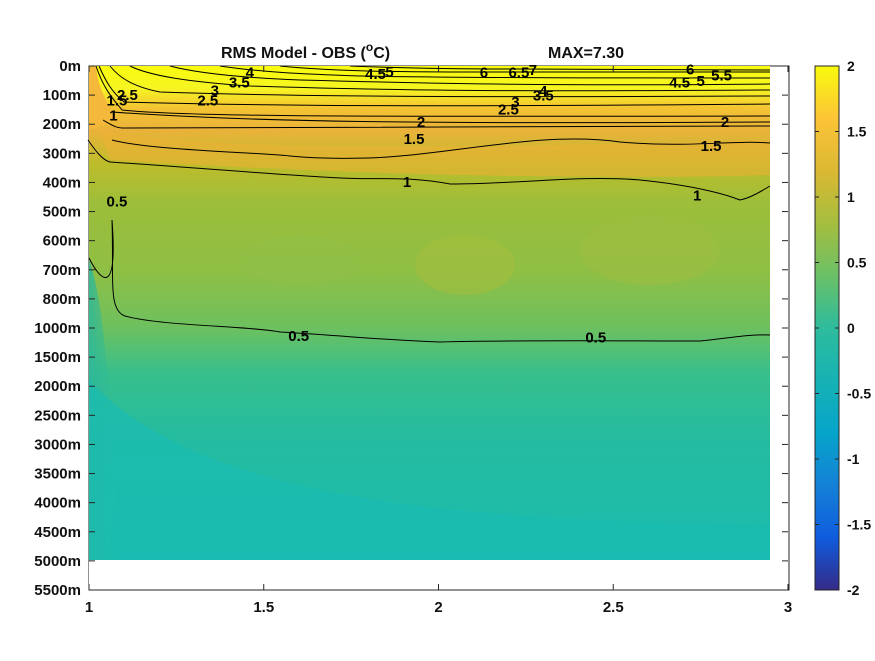  Describe the element at coordinates (851, 328) in the screenshot. I see `colorbar-tick-label: 0` at that location.